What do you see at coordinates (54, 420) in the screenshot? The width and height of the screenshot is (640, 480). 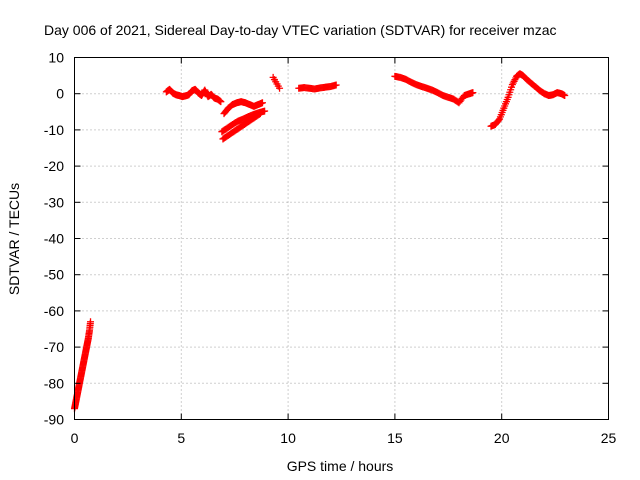 I see `y-tick-label: -90` at bounding box center [54, 420].